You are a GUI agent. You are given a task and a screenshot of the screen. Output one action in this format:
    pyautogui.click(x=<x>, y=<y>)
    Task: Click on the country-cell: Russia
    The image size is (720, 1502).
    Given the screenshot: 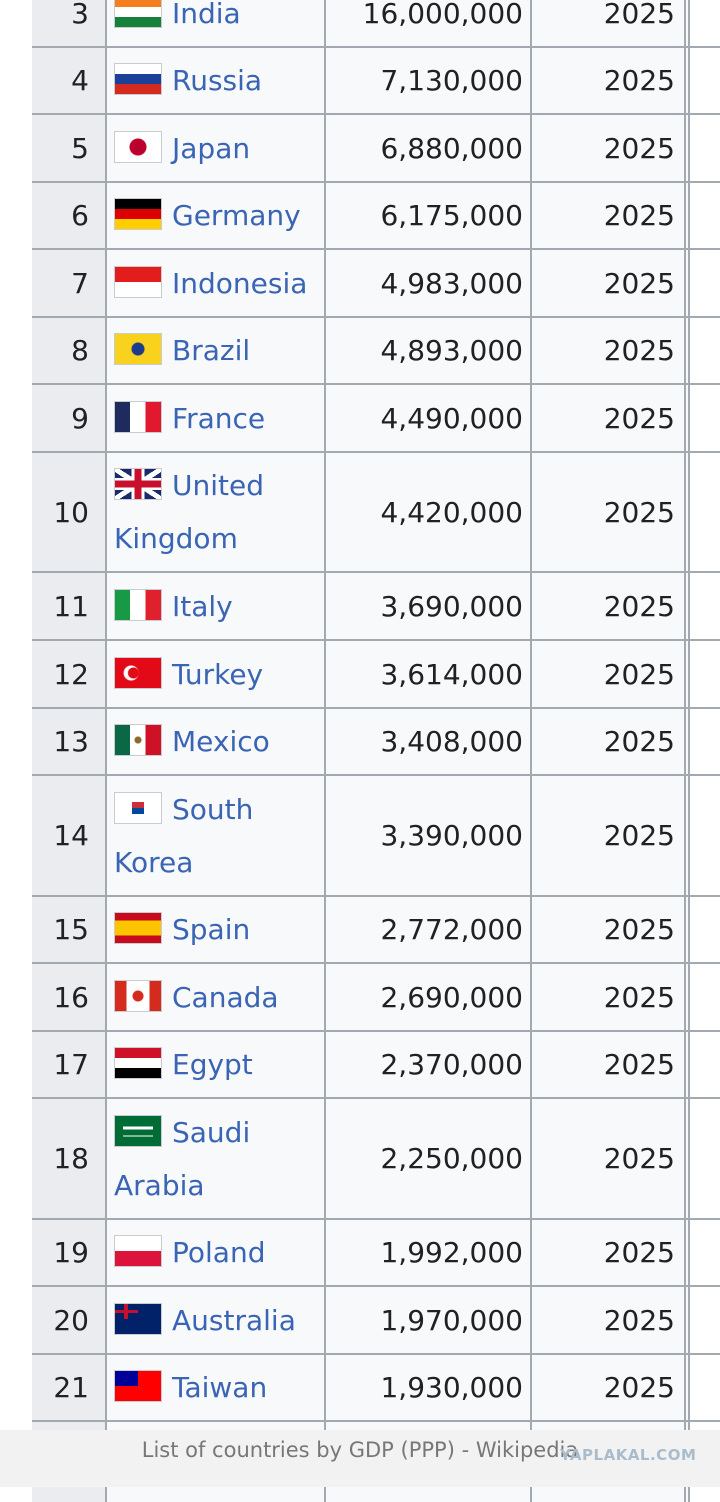 What is the action you would take?
    pyautogui.click(x=216, y=80)
    